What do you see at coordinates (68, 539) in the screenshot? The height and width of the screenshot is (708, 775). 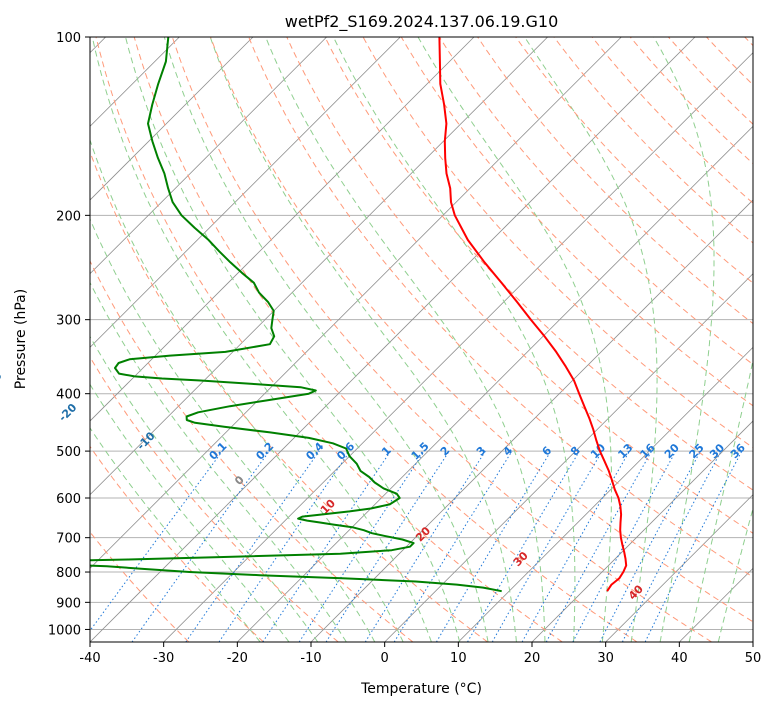 I see `y-tick-label: 700` at bounding box center [68, 539].